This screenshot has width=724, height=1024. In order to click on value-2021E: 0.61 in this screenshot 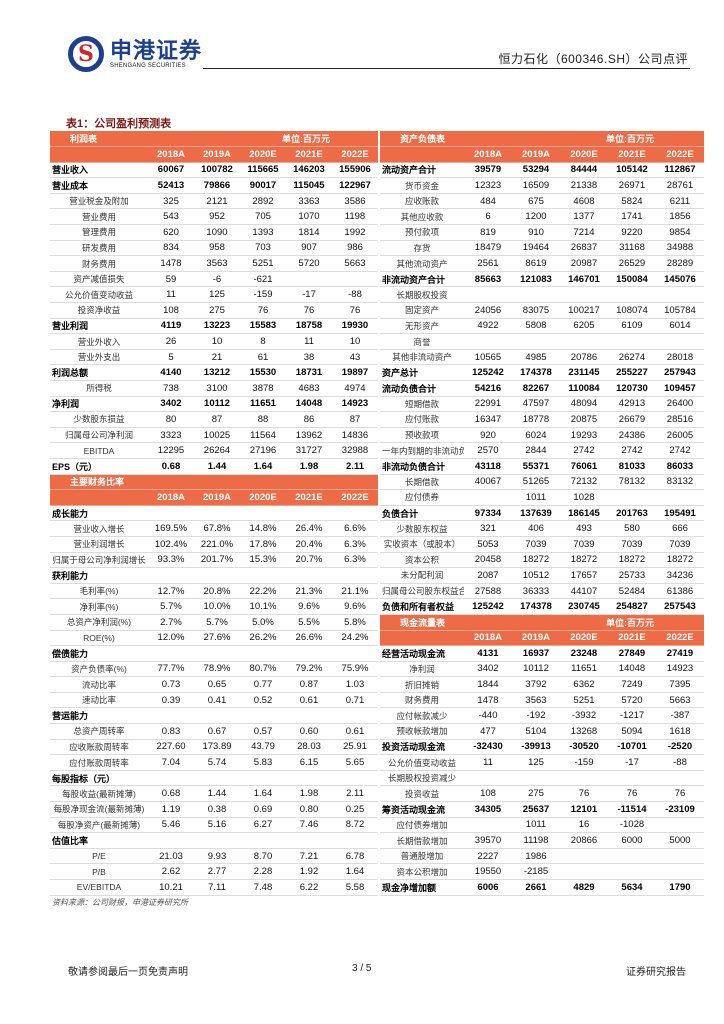, I will do `click(309, 700)`.